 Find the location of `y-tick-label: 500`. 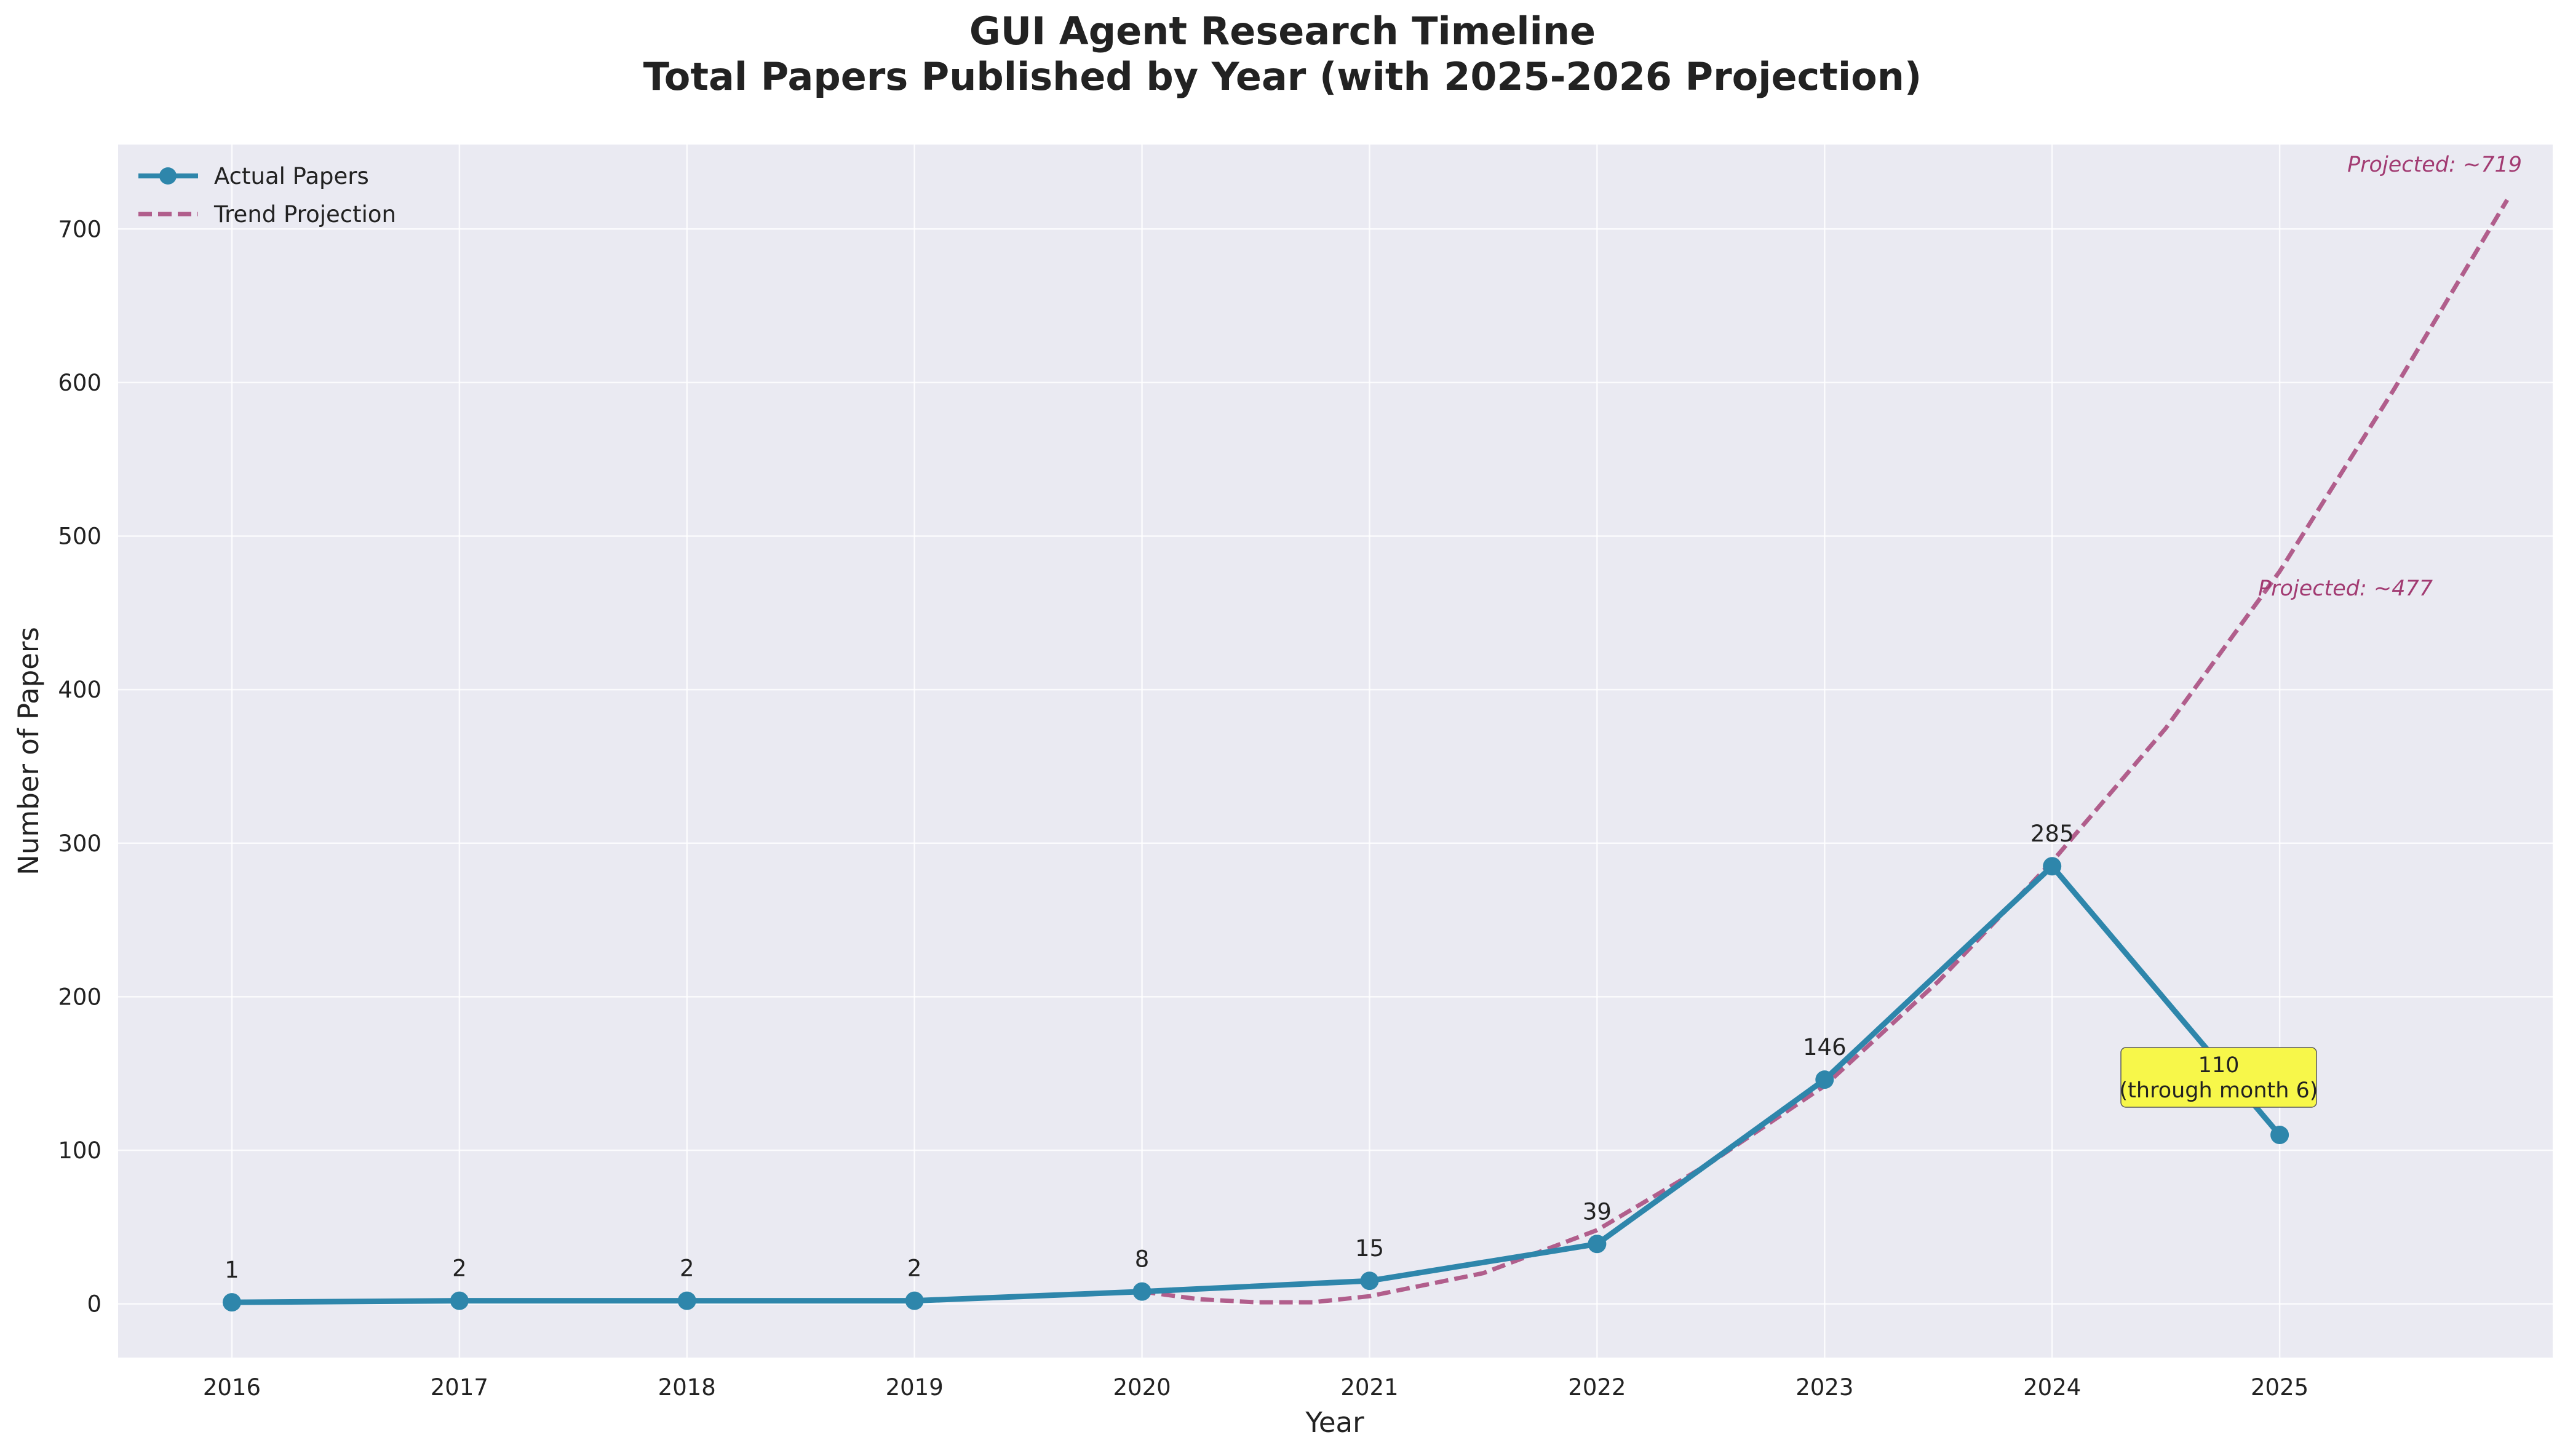

y-tick-label: 500 is located at coordinates (79, 536).